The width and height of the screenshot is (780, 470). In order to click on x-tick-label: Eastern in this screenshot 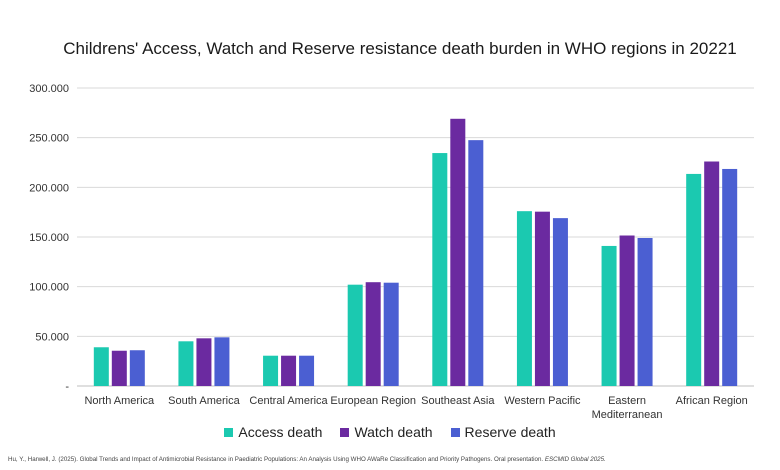, I will do `click(627, 401)`.